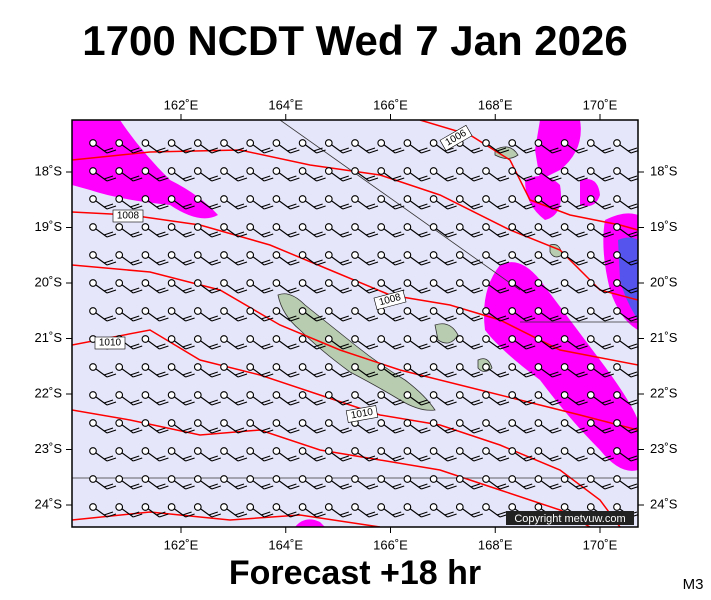  Describe the element at coordinates (355, 573) in the screenshot. I see `forecast: Forecast +18 hr` at that location.